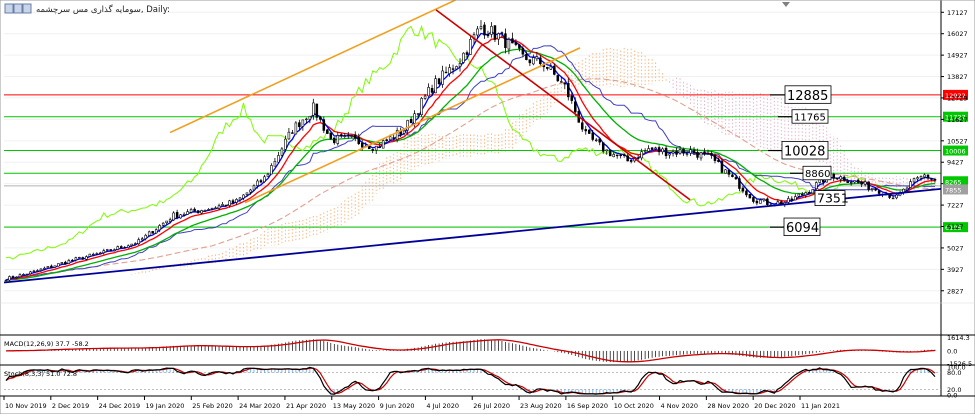  What do you see at coordinates (412, 125) in the screenshot?
I see `channel-lower-line` at bounding box center [412, 125].